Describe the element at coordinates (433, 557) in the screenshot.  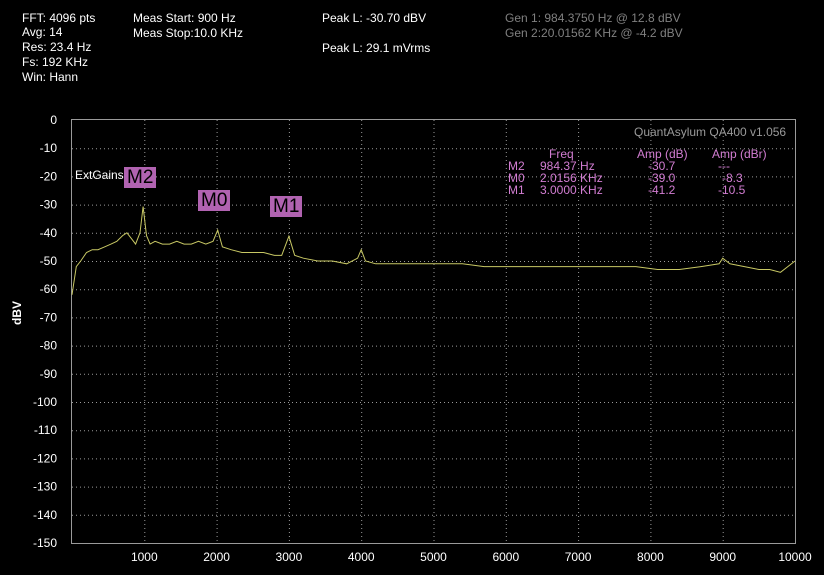
I see `x-tick-label: 5000` at that location.